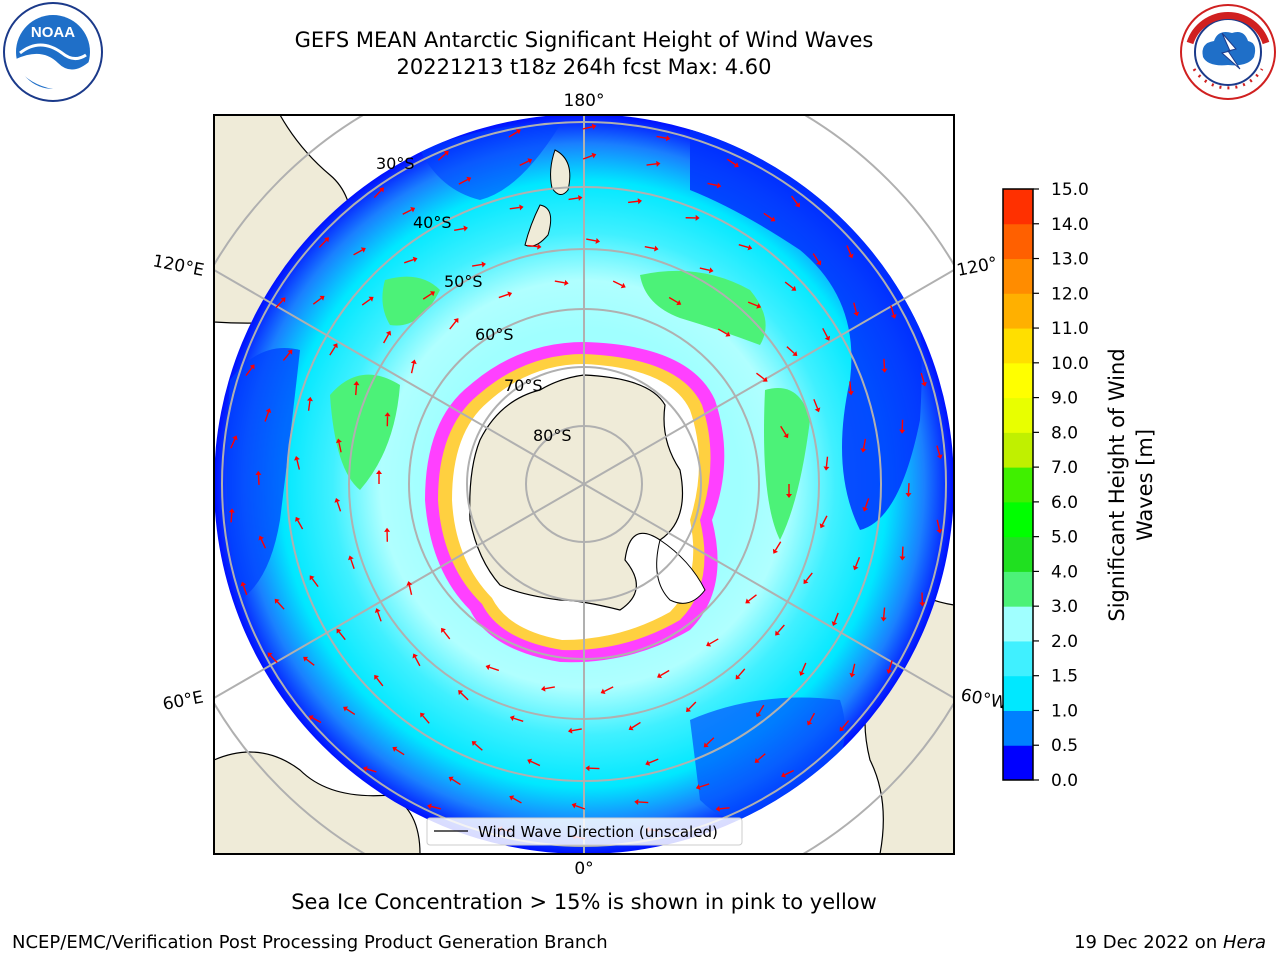 Image resolution: width=1280 pixels, height=960 pixels. What do you see at coordinates (984, 699) in the screenshot?
I see `lon-label-60w: 60°W` at bounding box center [984, 699].